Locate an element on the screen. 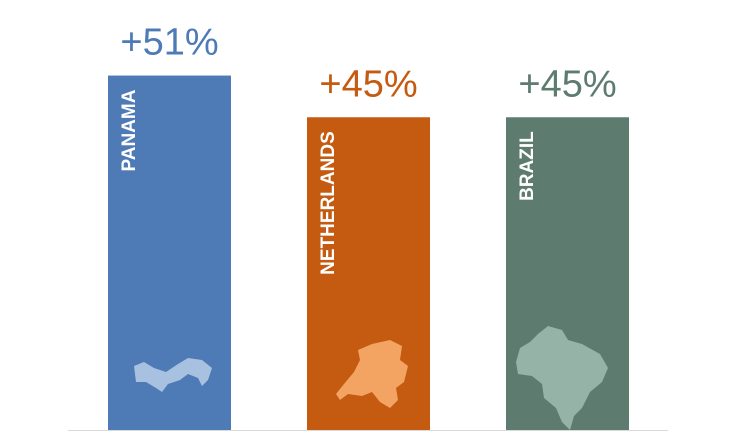 Image resolution: width=737 pixels, height=444 pixels. panama-map is located at coordinates (173, 375).